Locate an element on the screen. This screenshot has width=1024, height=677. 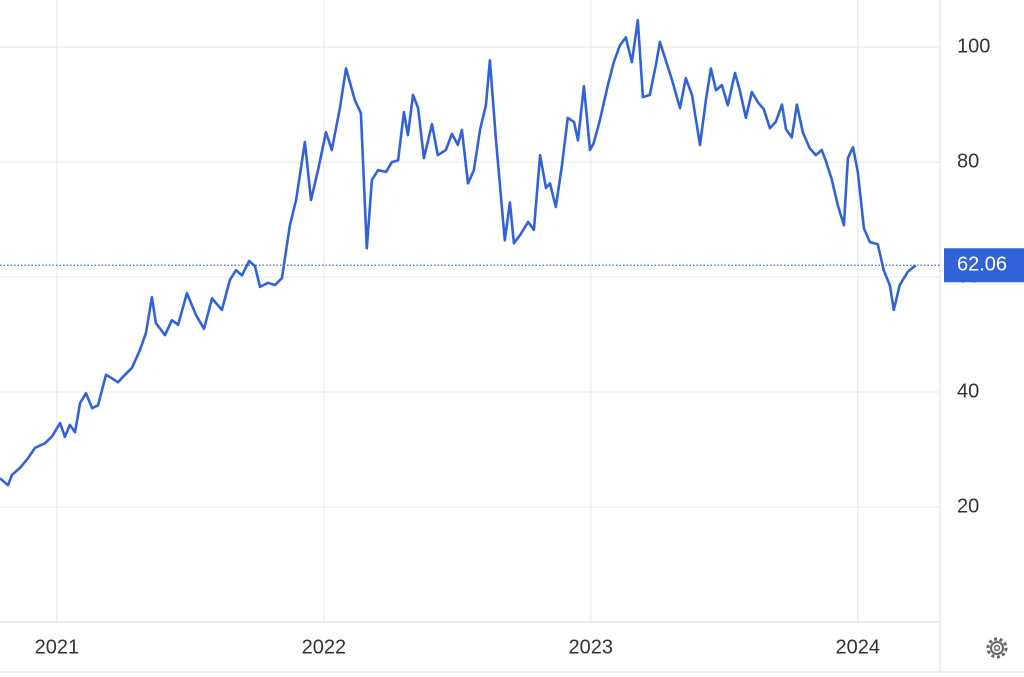
current-value-label: 62.06 is located at coordinates (982, 265).